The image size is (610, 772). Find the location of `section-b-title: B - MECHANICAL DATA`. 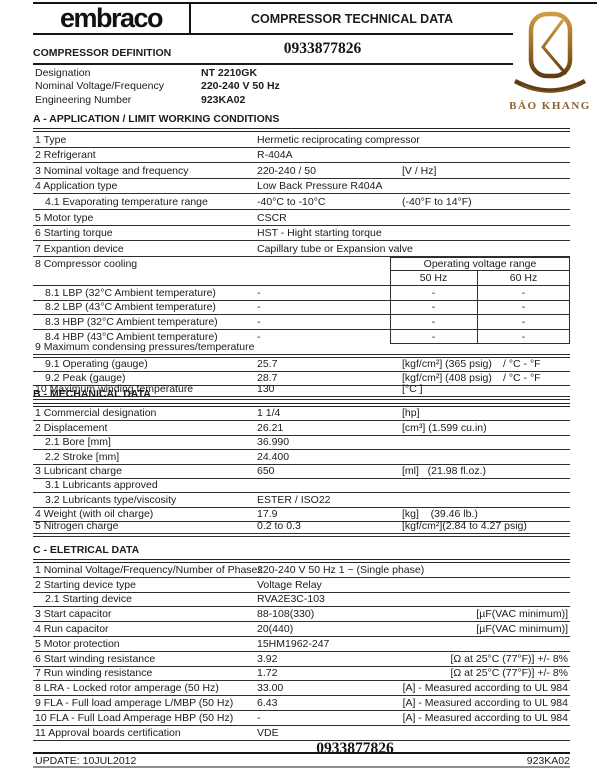

section-b-title: B - MECHANICAL DATA is located at coordinates (301, 397).